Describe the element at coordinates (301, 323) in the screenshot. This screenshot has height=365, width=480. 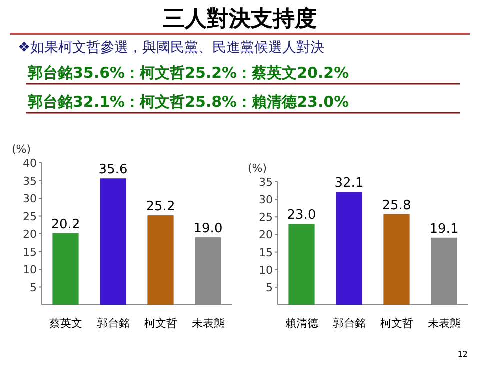
I see `x-tick-label: 賴清德` at that location.